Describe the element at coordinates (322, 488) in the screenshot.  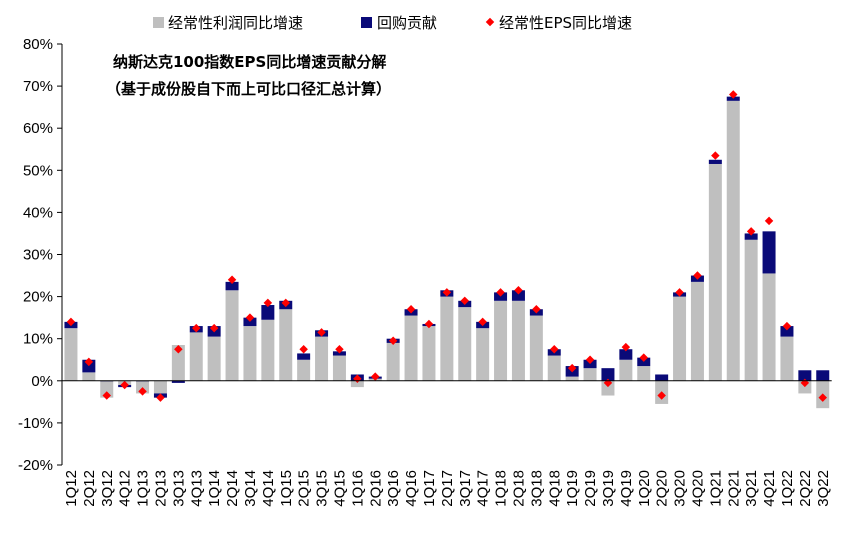
I see `x-tick-label: 3Q15` at that location.